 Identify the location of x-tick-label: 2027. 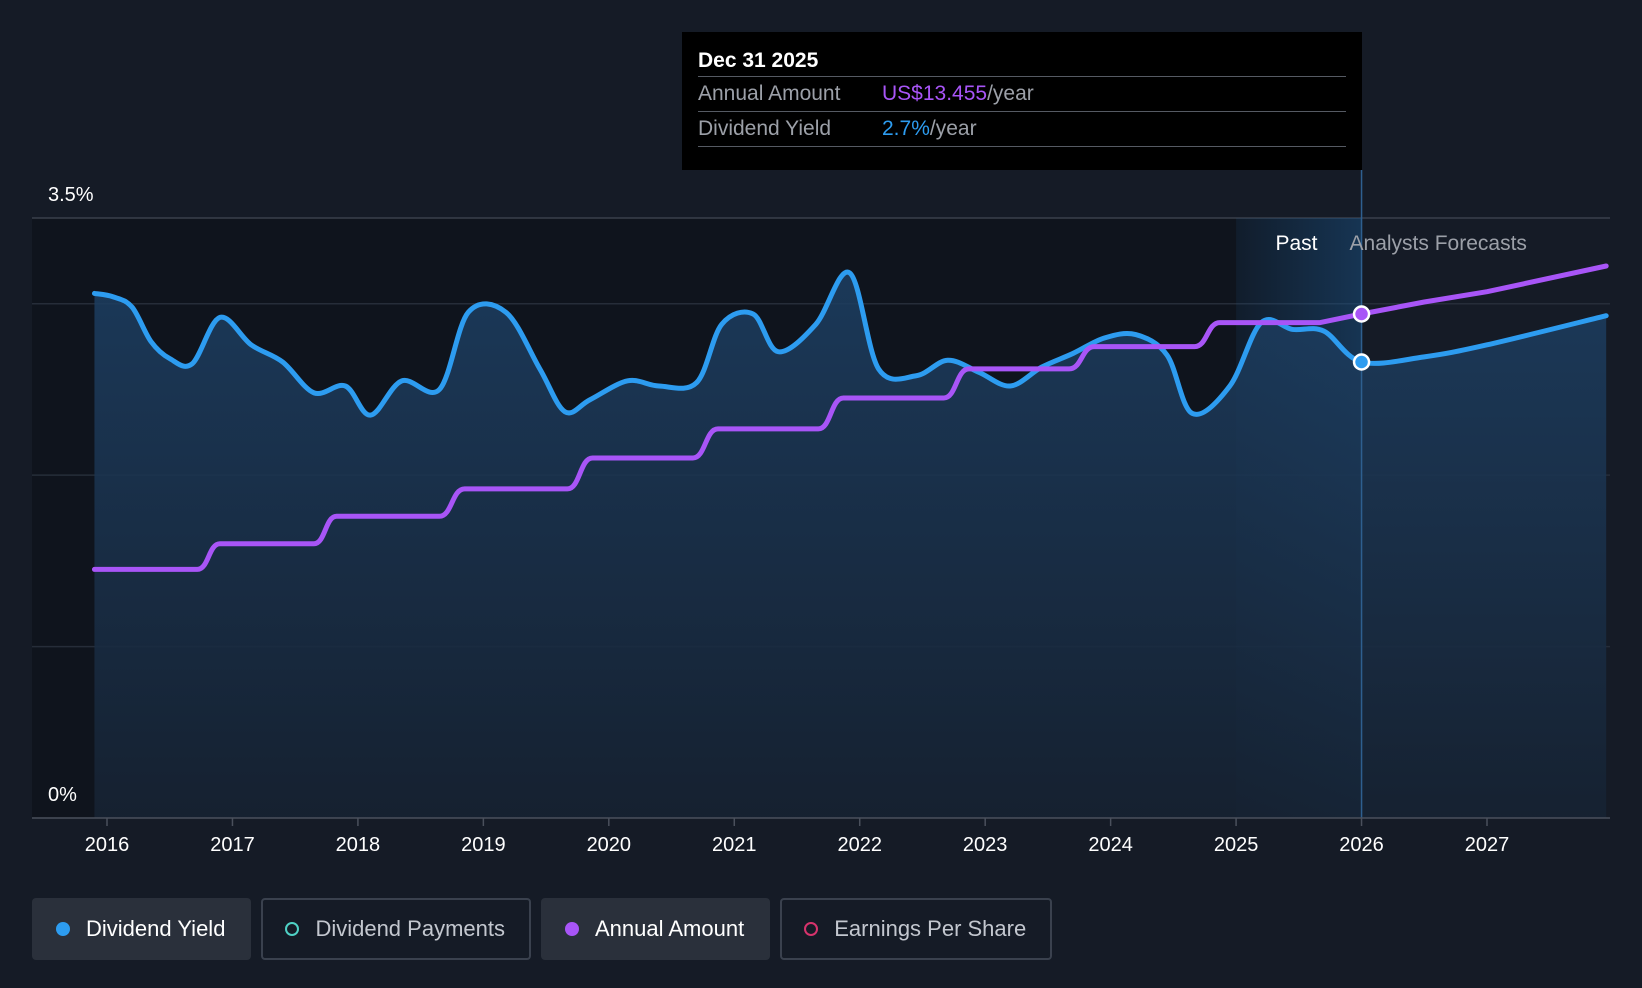
(1487, 845).